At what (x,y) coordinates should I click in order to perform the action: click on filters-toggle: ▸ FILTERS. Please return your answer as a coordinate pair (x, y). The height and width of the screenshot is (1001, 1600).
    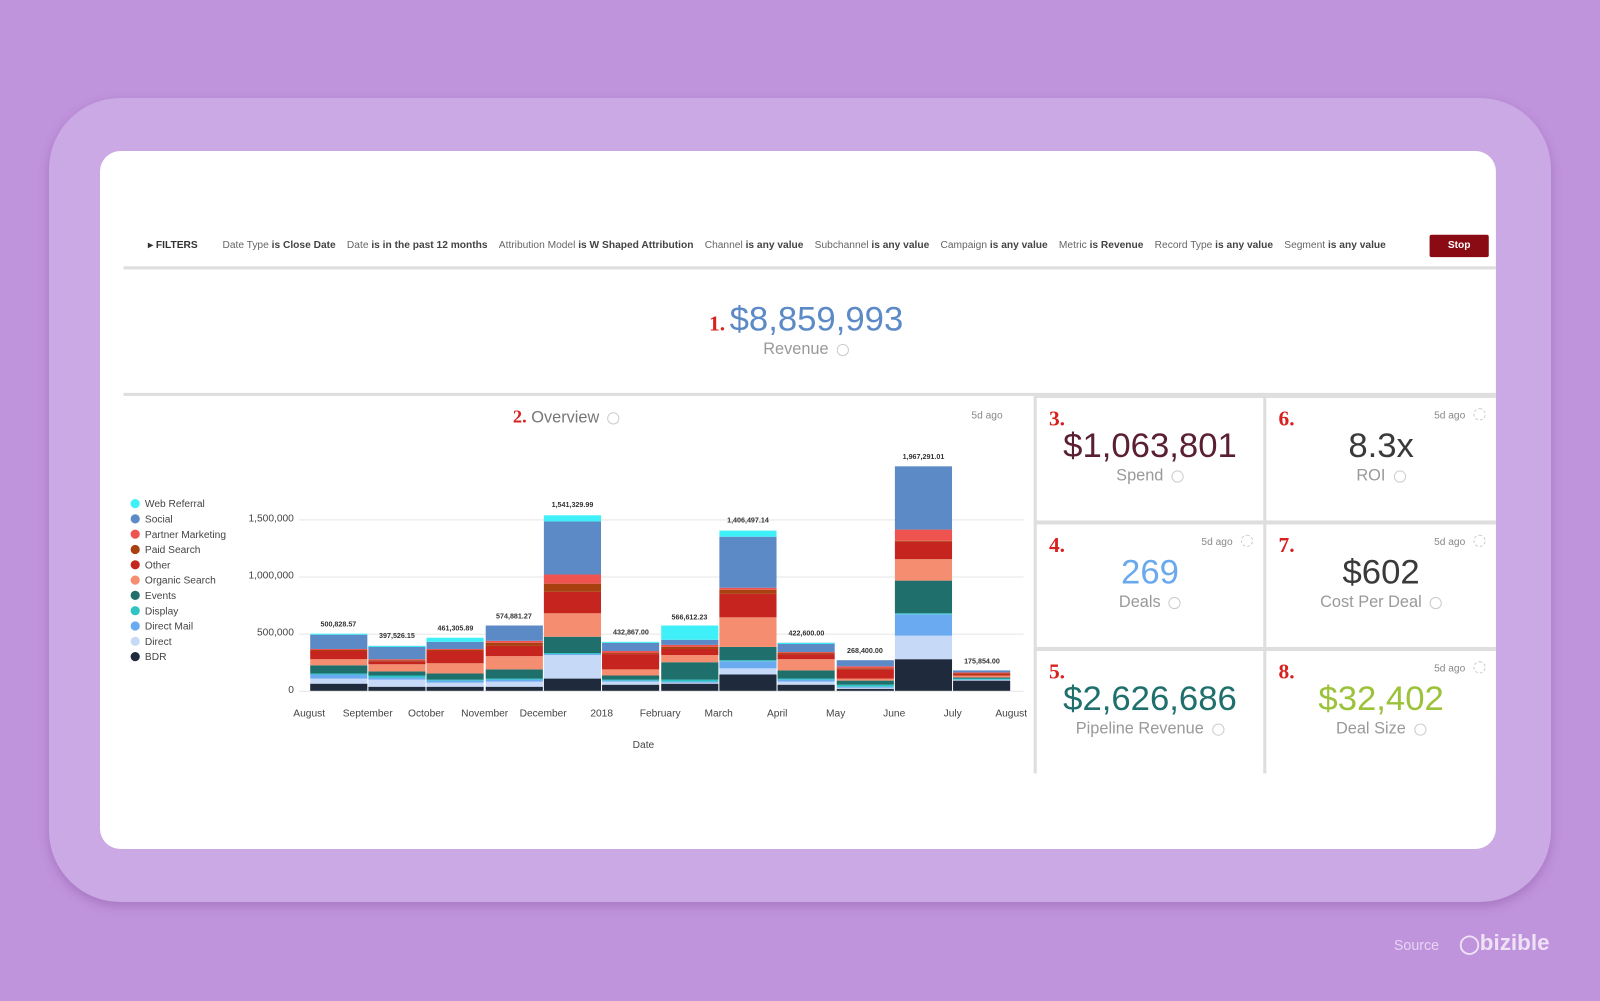
    Looking at the image, I should click on (172, 245).